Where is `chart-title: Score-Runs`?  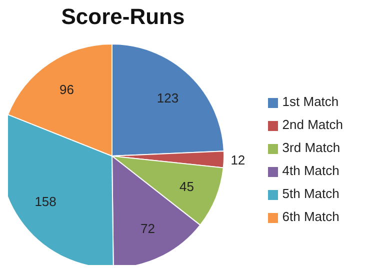
chart-title: Score-Runs is located at coordinates (123, 17).